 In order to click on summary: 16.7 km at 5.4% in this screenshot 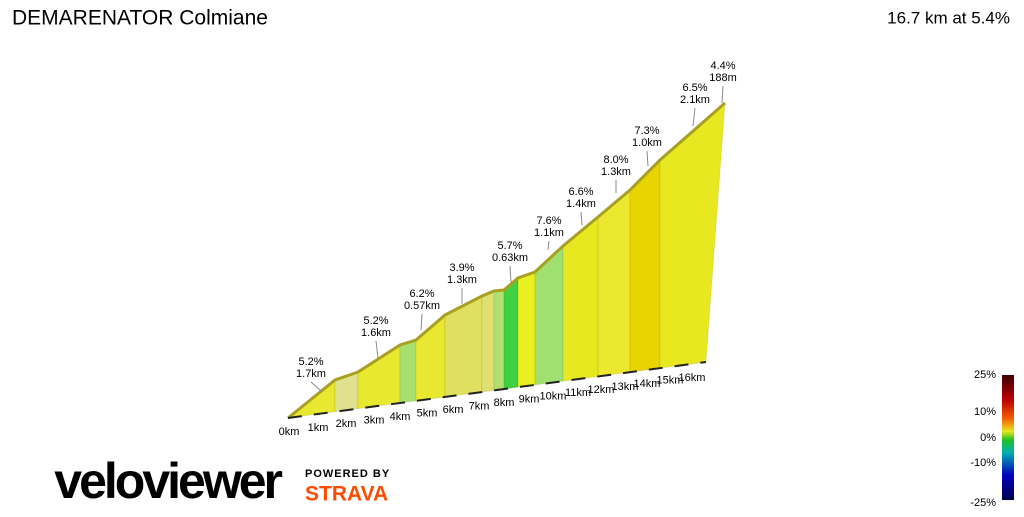, I will do `click(948, 17)`.